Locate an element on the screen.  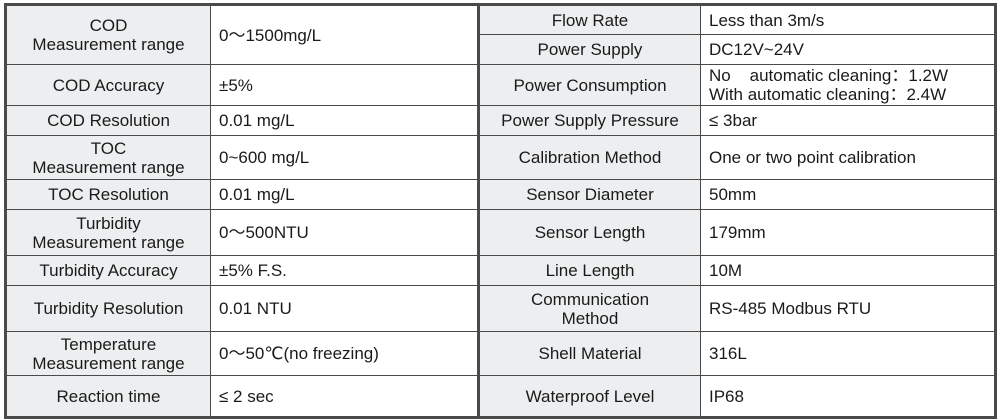
sensor-length-value: 179mm is located at coordinates (848, 232).